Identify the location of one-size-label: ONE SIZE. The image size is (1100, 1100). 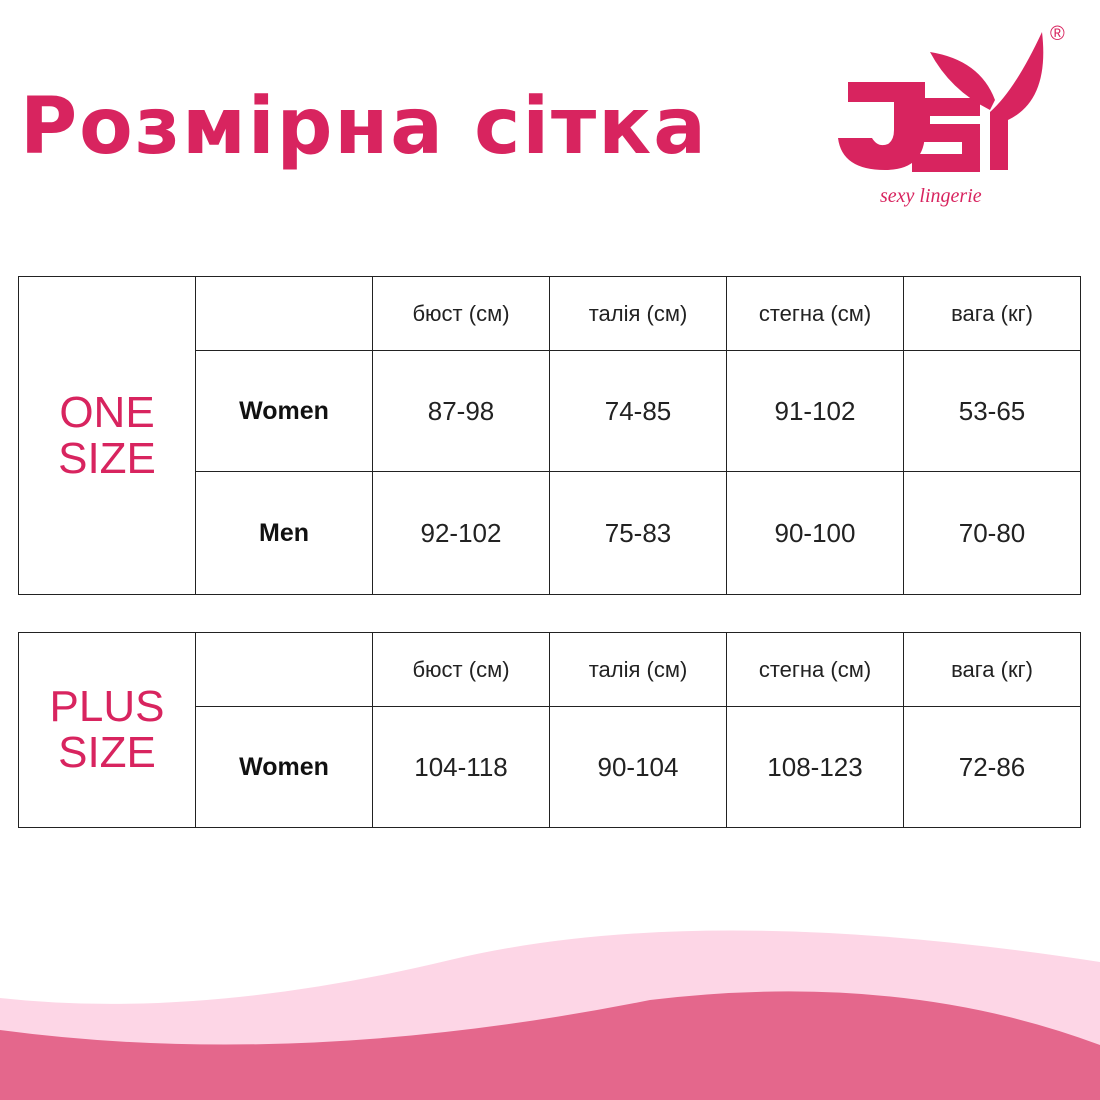
(107, 435).